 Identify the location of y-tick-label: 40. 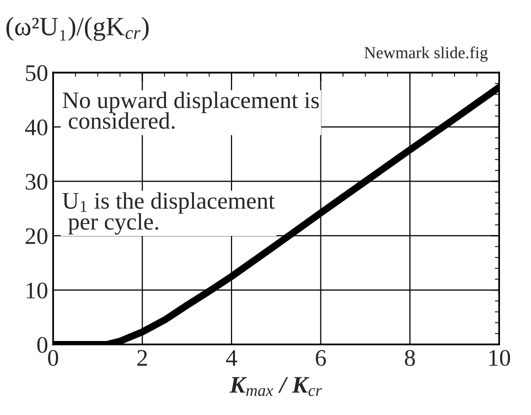
(36, 127).